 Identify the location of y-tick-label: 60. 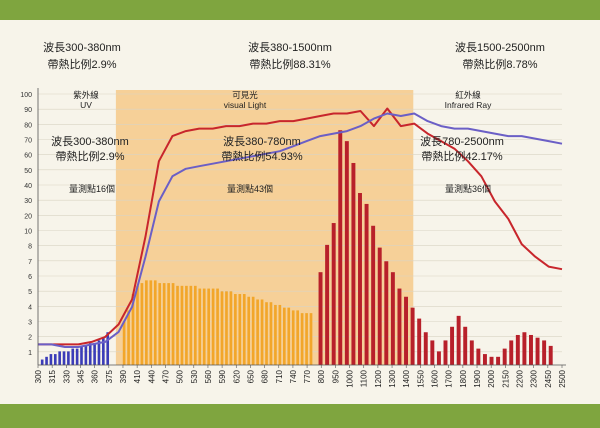
(28, 156).